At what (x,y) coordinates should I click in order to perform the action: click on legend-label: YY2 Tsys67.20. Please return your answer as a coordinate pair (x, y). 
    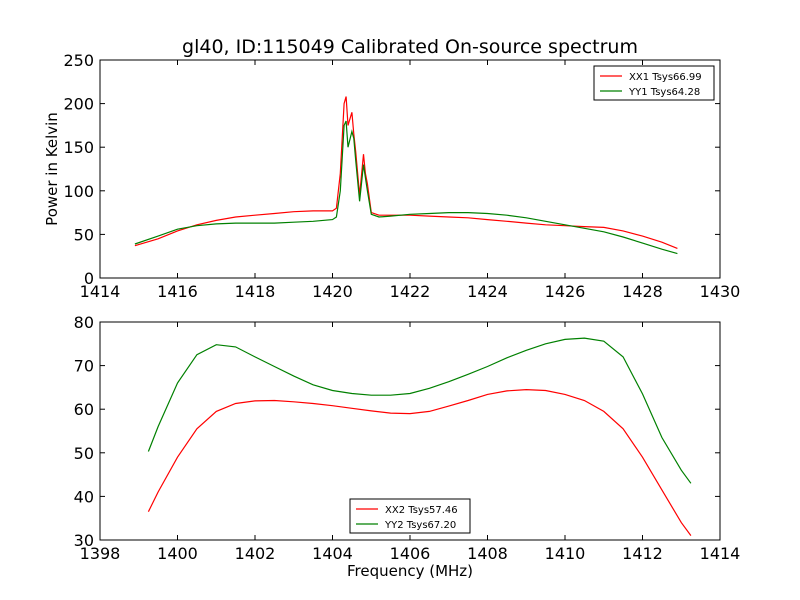
    Looking at the image, I should click on (420, 525).